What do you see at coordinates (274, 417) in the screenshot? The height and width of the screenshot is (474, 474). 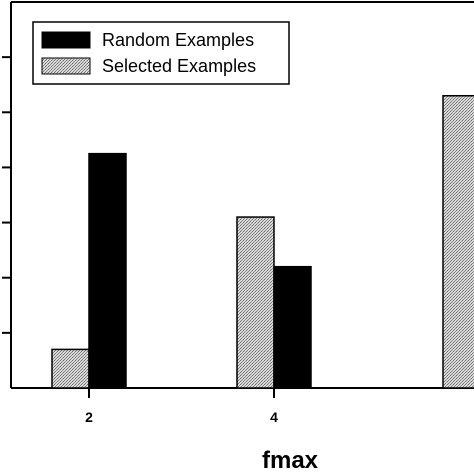 I see `x-tick-label: 4` at bounding box center [274, 417].